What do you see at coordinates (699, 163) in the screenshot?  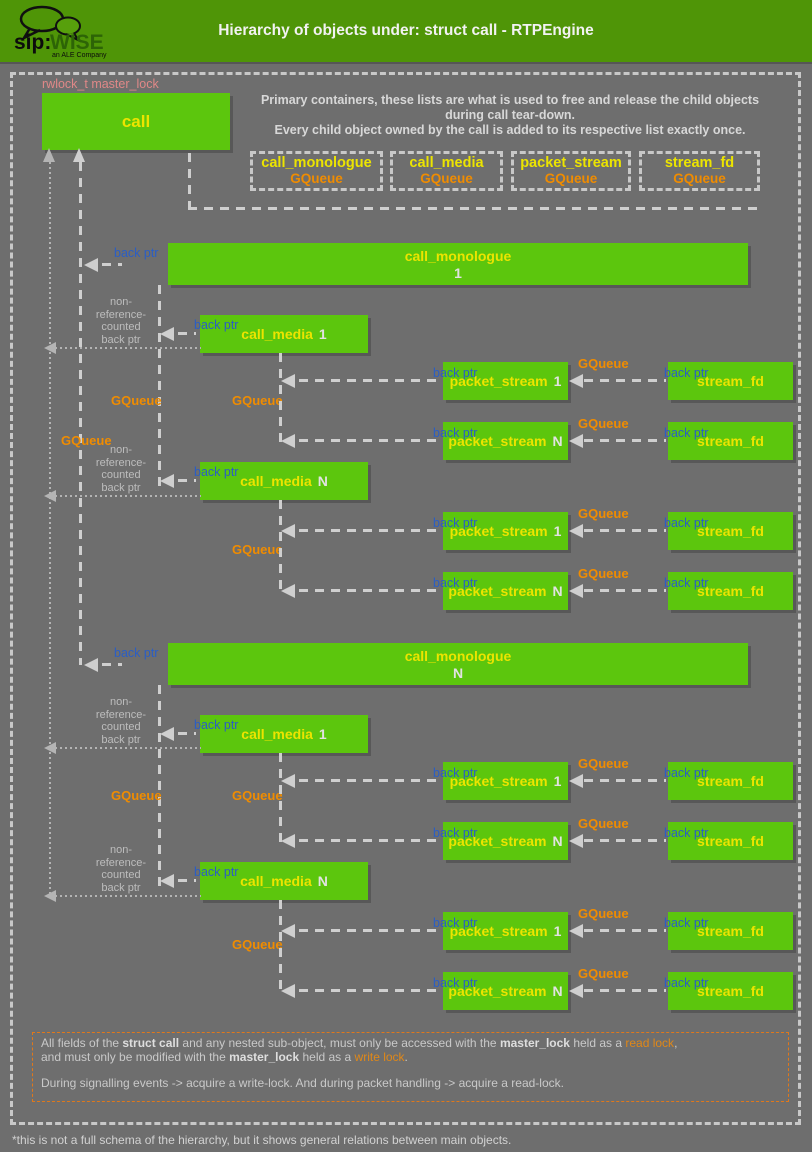 I see `container-name: stream_fd` at bounding box center [699, 163].